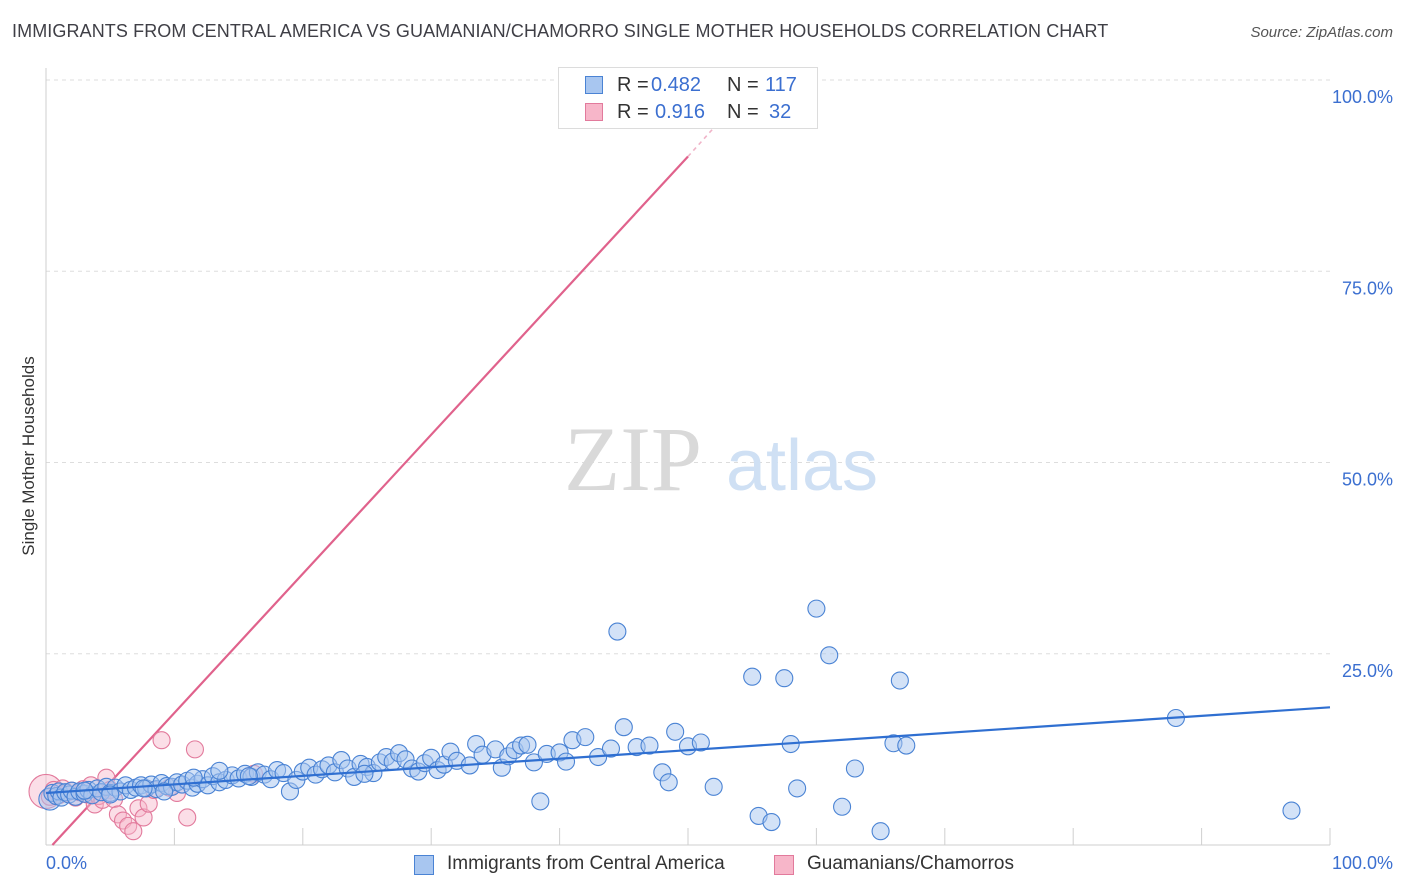 This screenshot has width=1406, height=892. Describe the element at coordinates (1367, 671) in the screenshot. I see `y-tick-label: 25.0%` at that location.